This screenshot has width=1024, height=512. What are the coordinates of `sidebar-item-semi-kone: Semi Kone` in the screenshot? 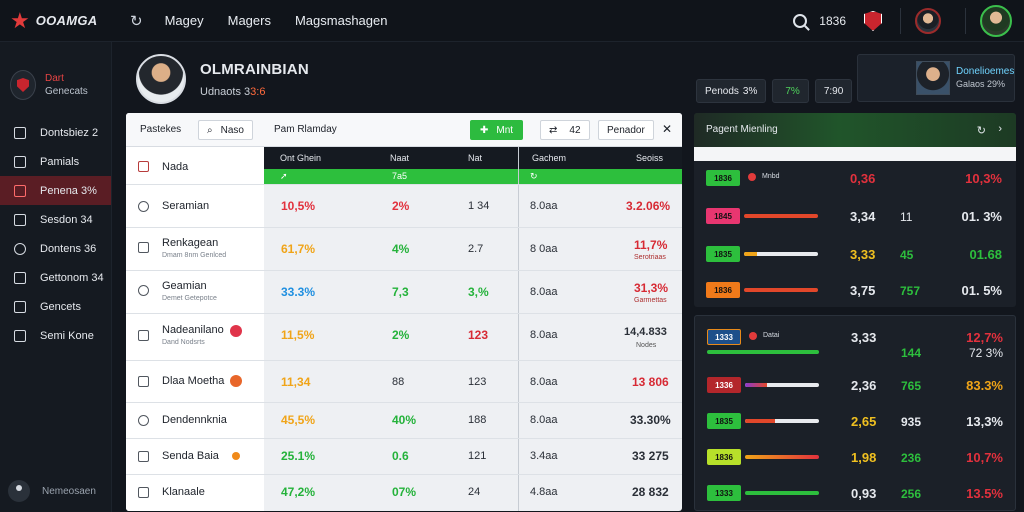 It's located at (55, 335).